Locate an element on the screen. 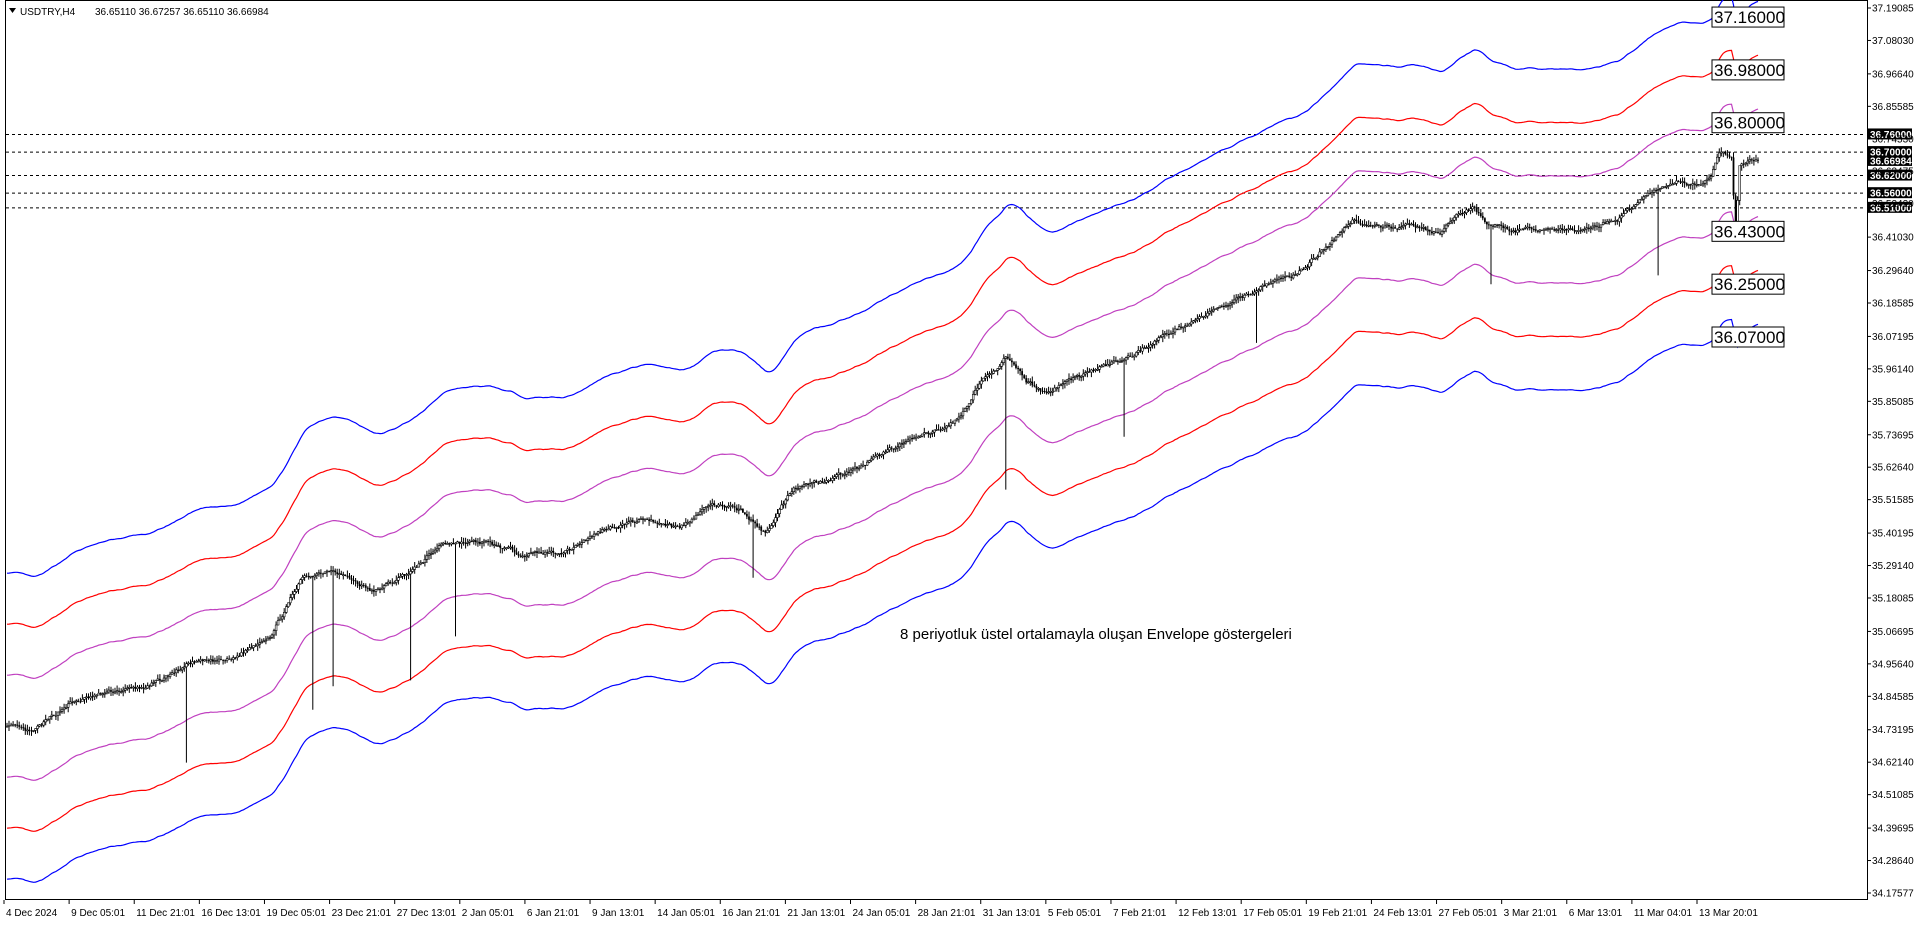 This screenshot has width=1920, height=932. time-tick-label: 2 Jan 05:01 is located at coordinates (488, 913).